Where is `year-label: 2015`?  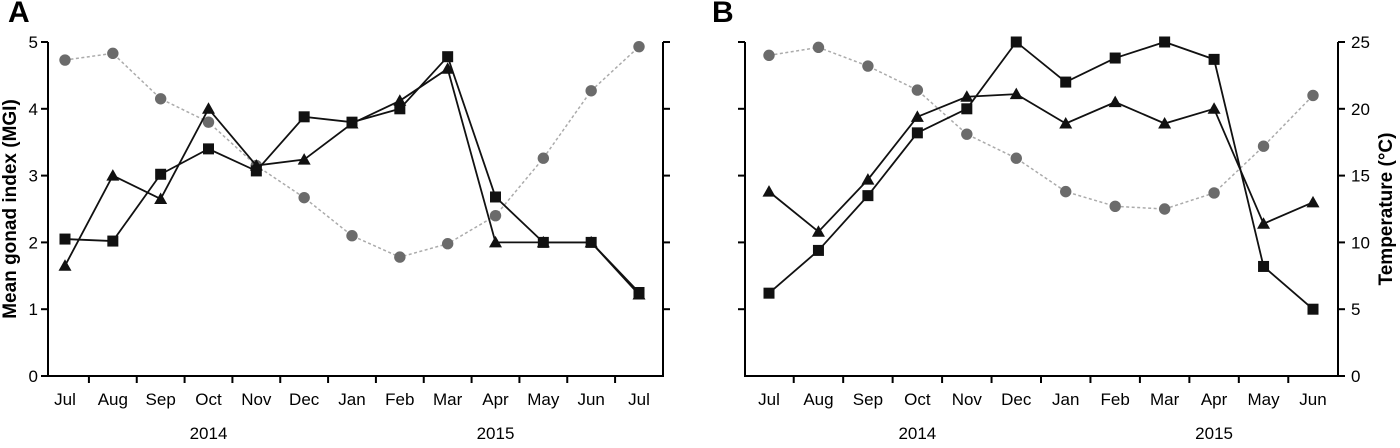 year-label: 2015 is located at coordinates (496, 433).